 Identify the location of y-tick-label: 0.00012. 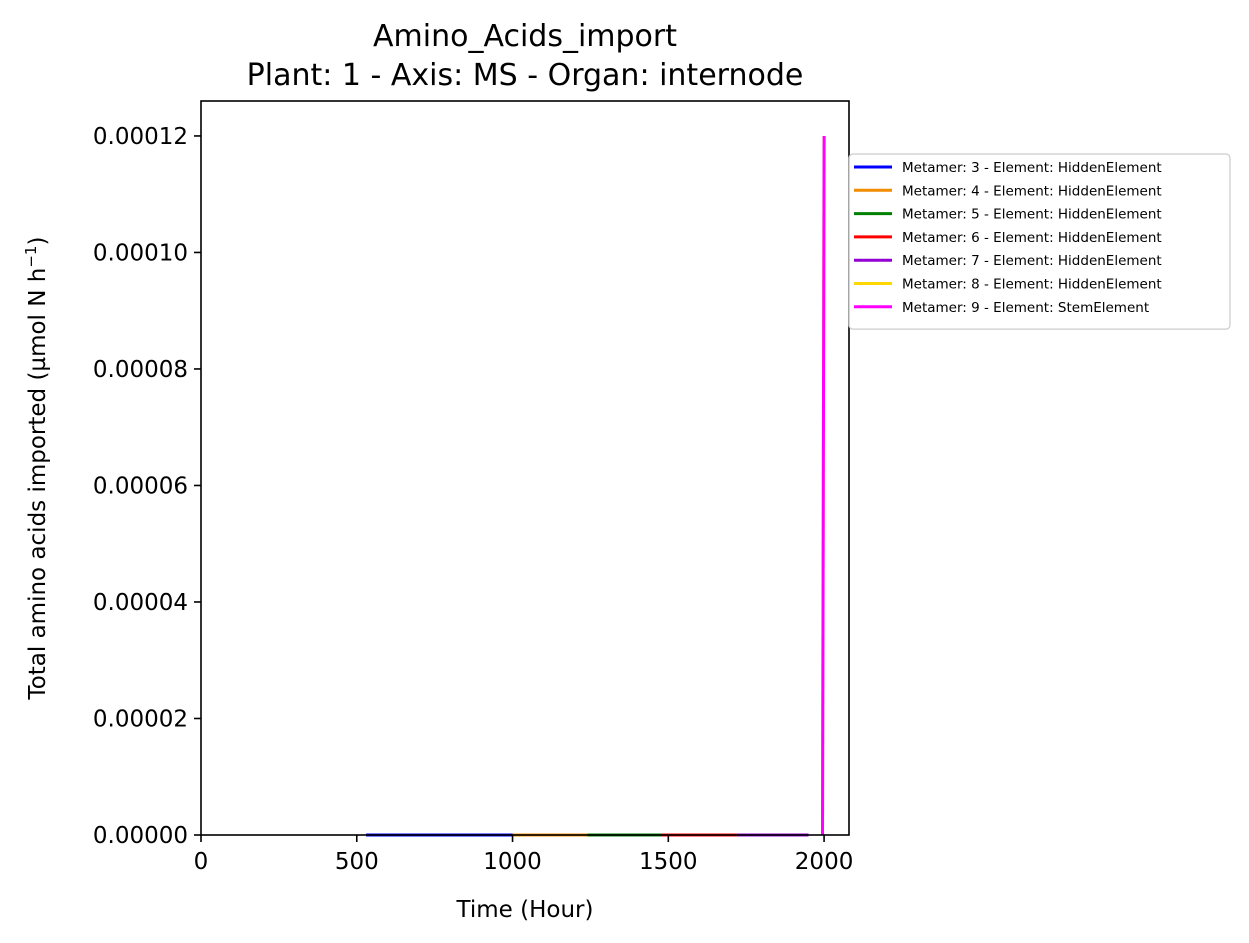
(140, 137).